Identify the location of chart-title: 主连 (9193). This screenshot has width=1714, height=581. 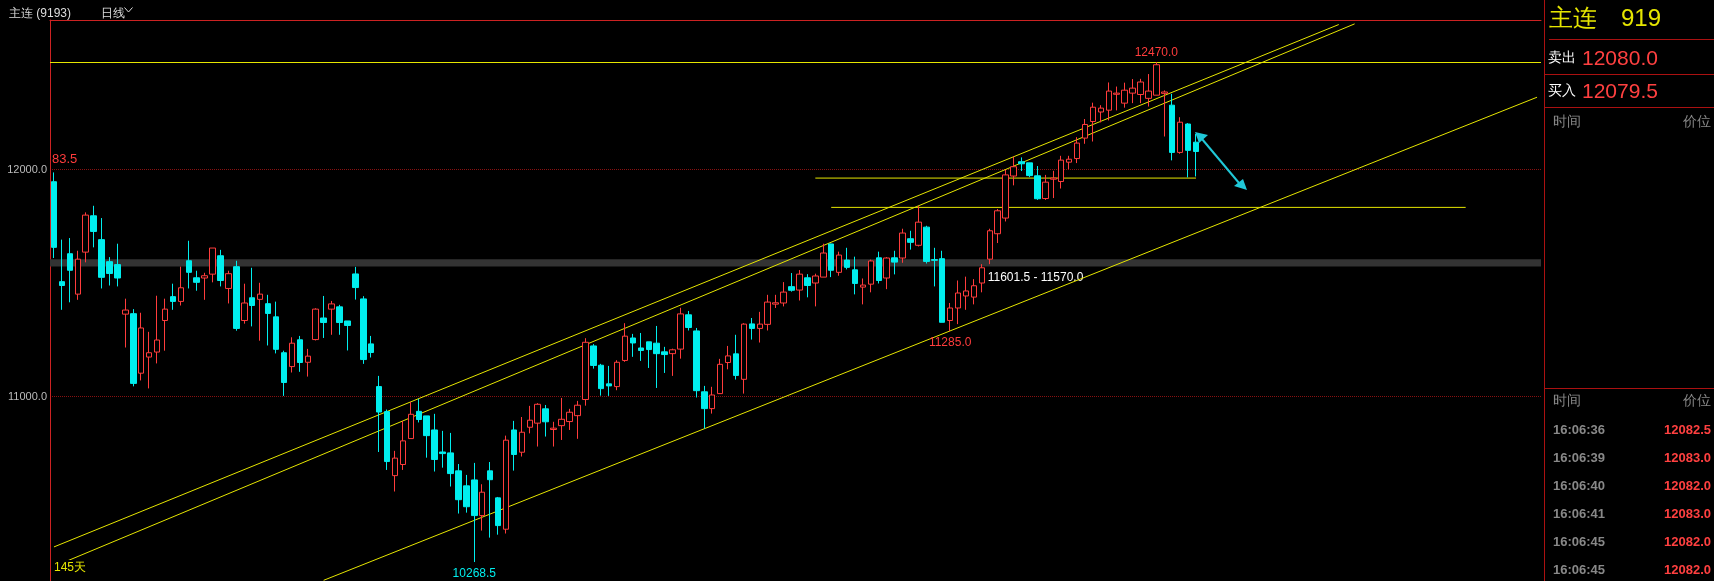
(40, 13).